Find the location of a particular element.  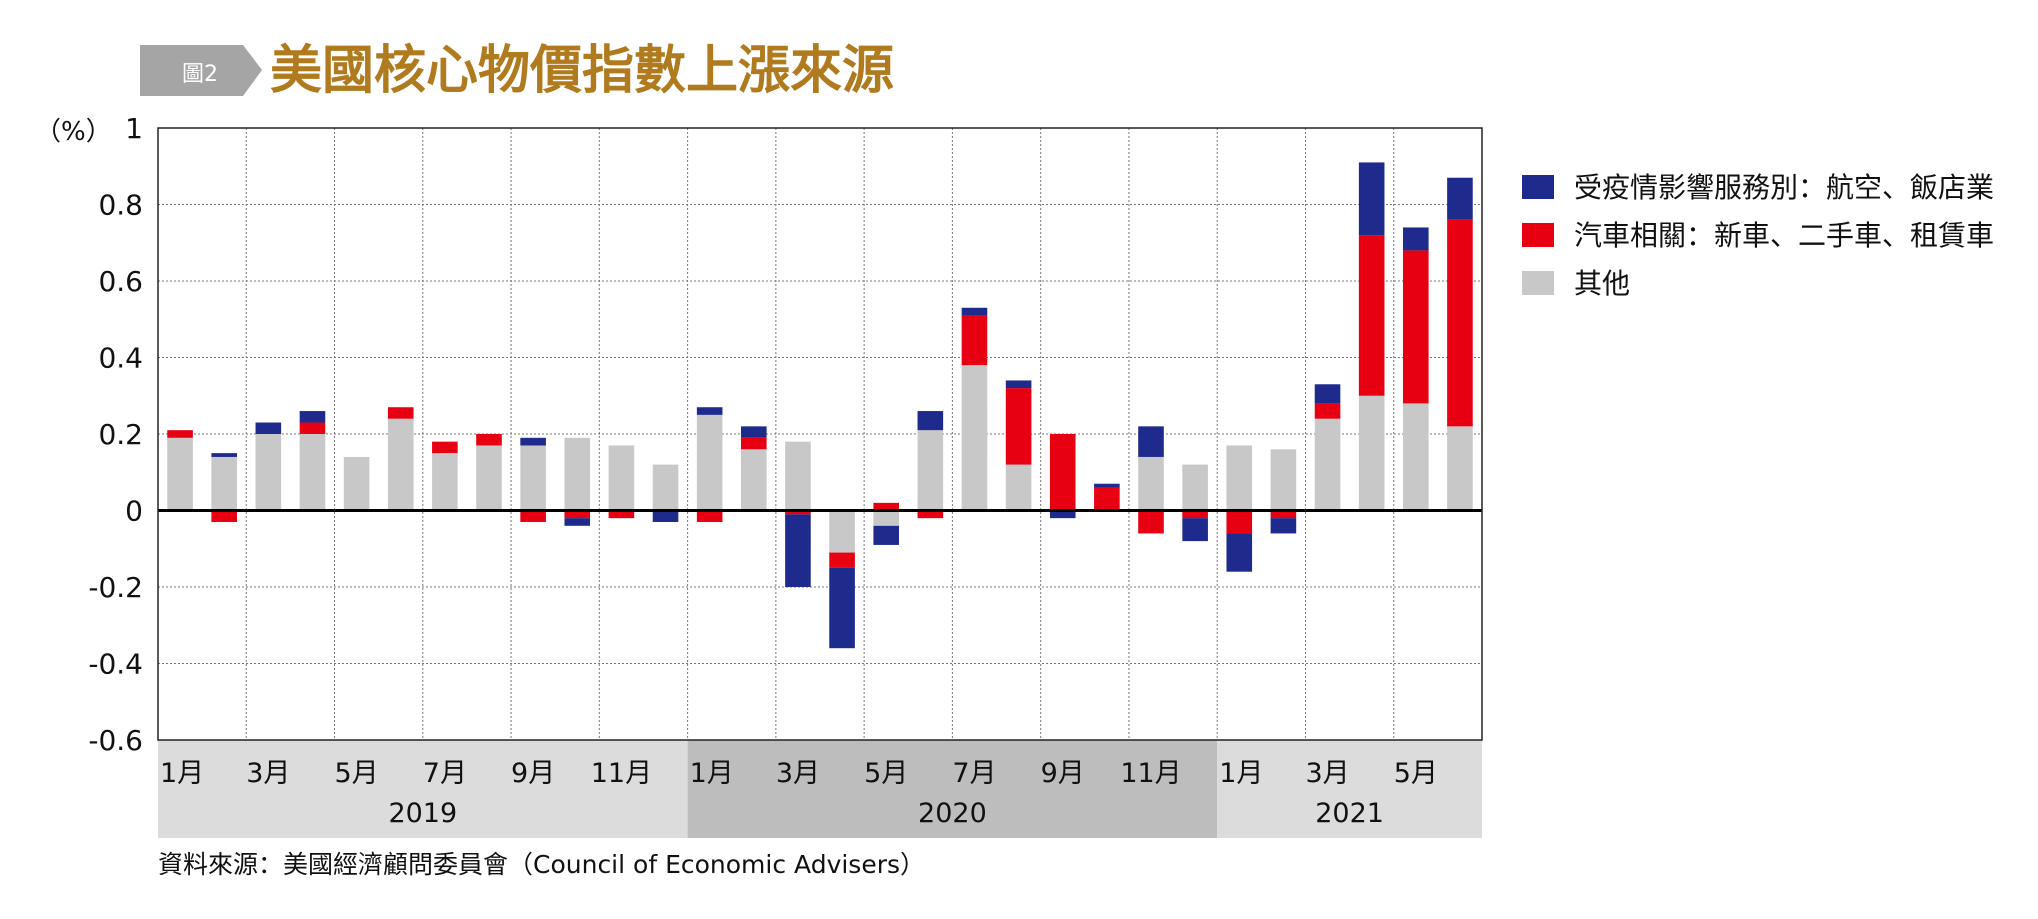

legend-label: 受疫情影響服務別：航空、飯店業 is located at coordinates (1784, 187).